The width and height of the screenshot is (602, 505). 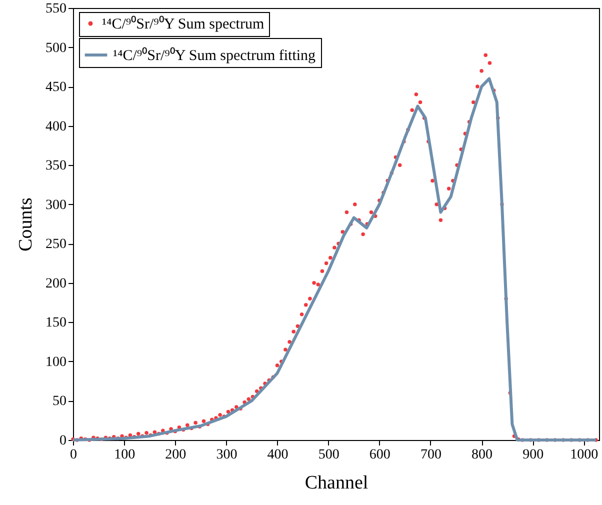 I want to click on y-tick-label: 100, so click(x=56, y=362).